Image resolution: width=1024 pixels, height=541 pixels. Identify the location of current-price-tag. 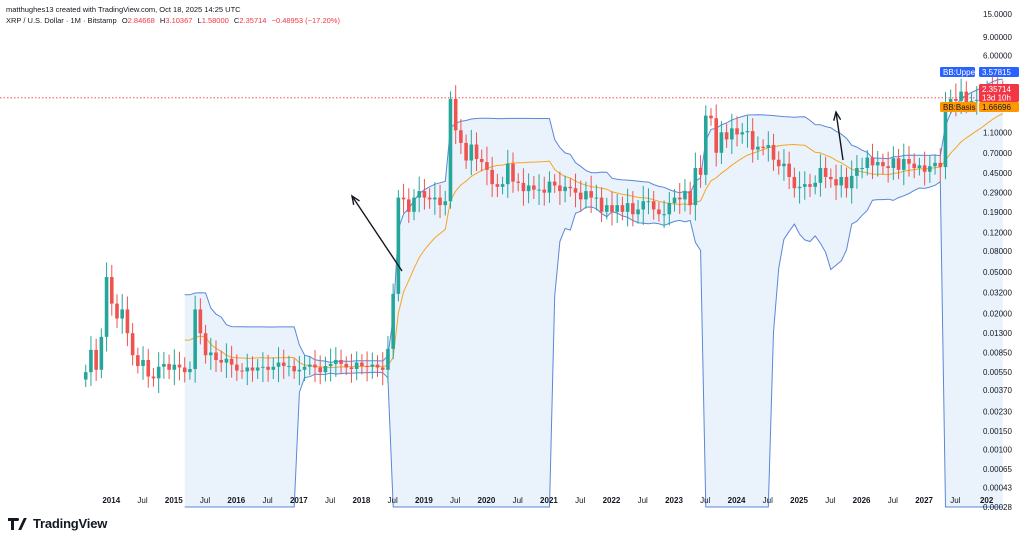
(999, 93).